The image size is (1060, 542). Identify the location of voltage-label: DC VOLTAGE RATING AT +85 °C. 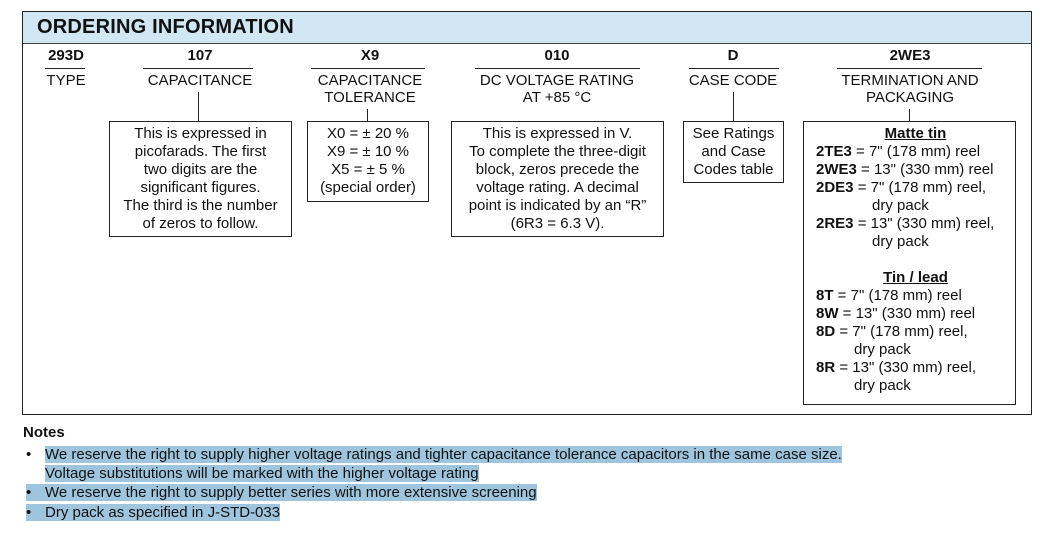
(557, 89).